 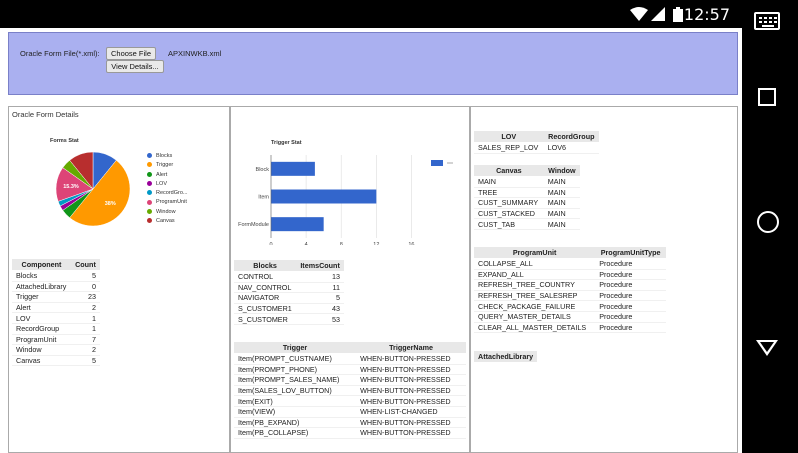 What do you see at coordinates (570, 328) in the screenshot?
I see `table-row: CLEAR_ALL_MASTER_DETAILS Procedure` at bounding box center [570, 328].